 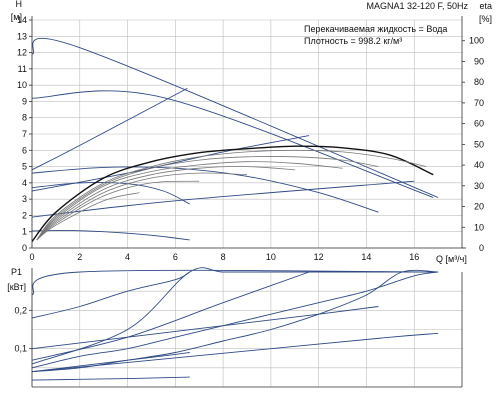 What do you see at coordinates (22, 85) in the screenshot?
I see `head-y-tick-label: 10` at bounding box center [22, 85].